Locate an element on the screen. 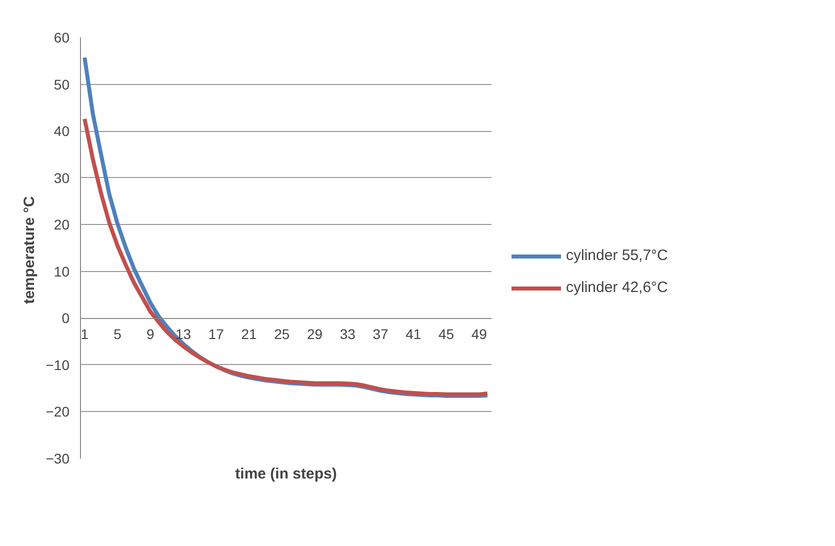 The width and height of the screenshot is (835, 546). legend-label: cylinder 42,6°C is located at coordinates (617, 287).